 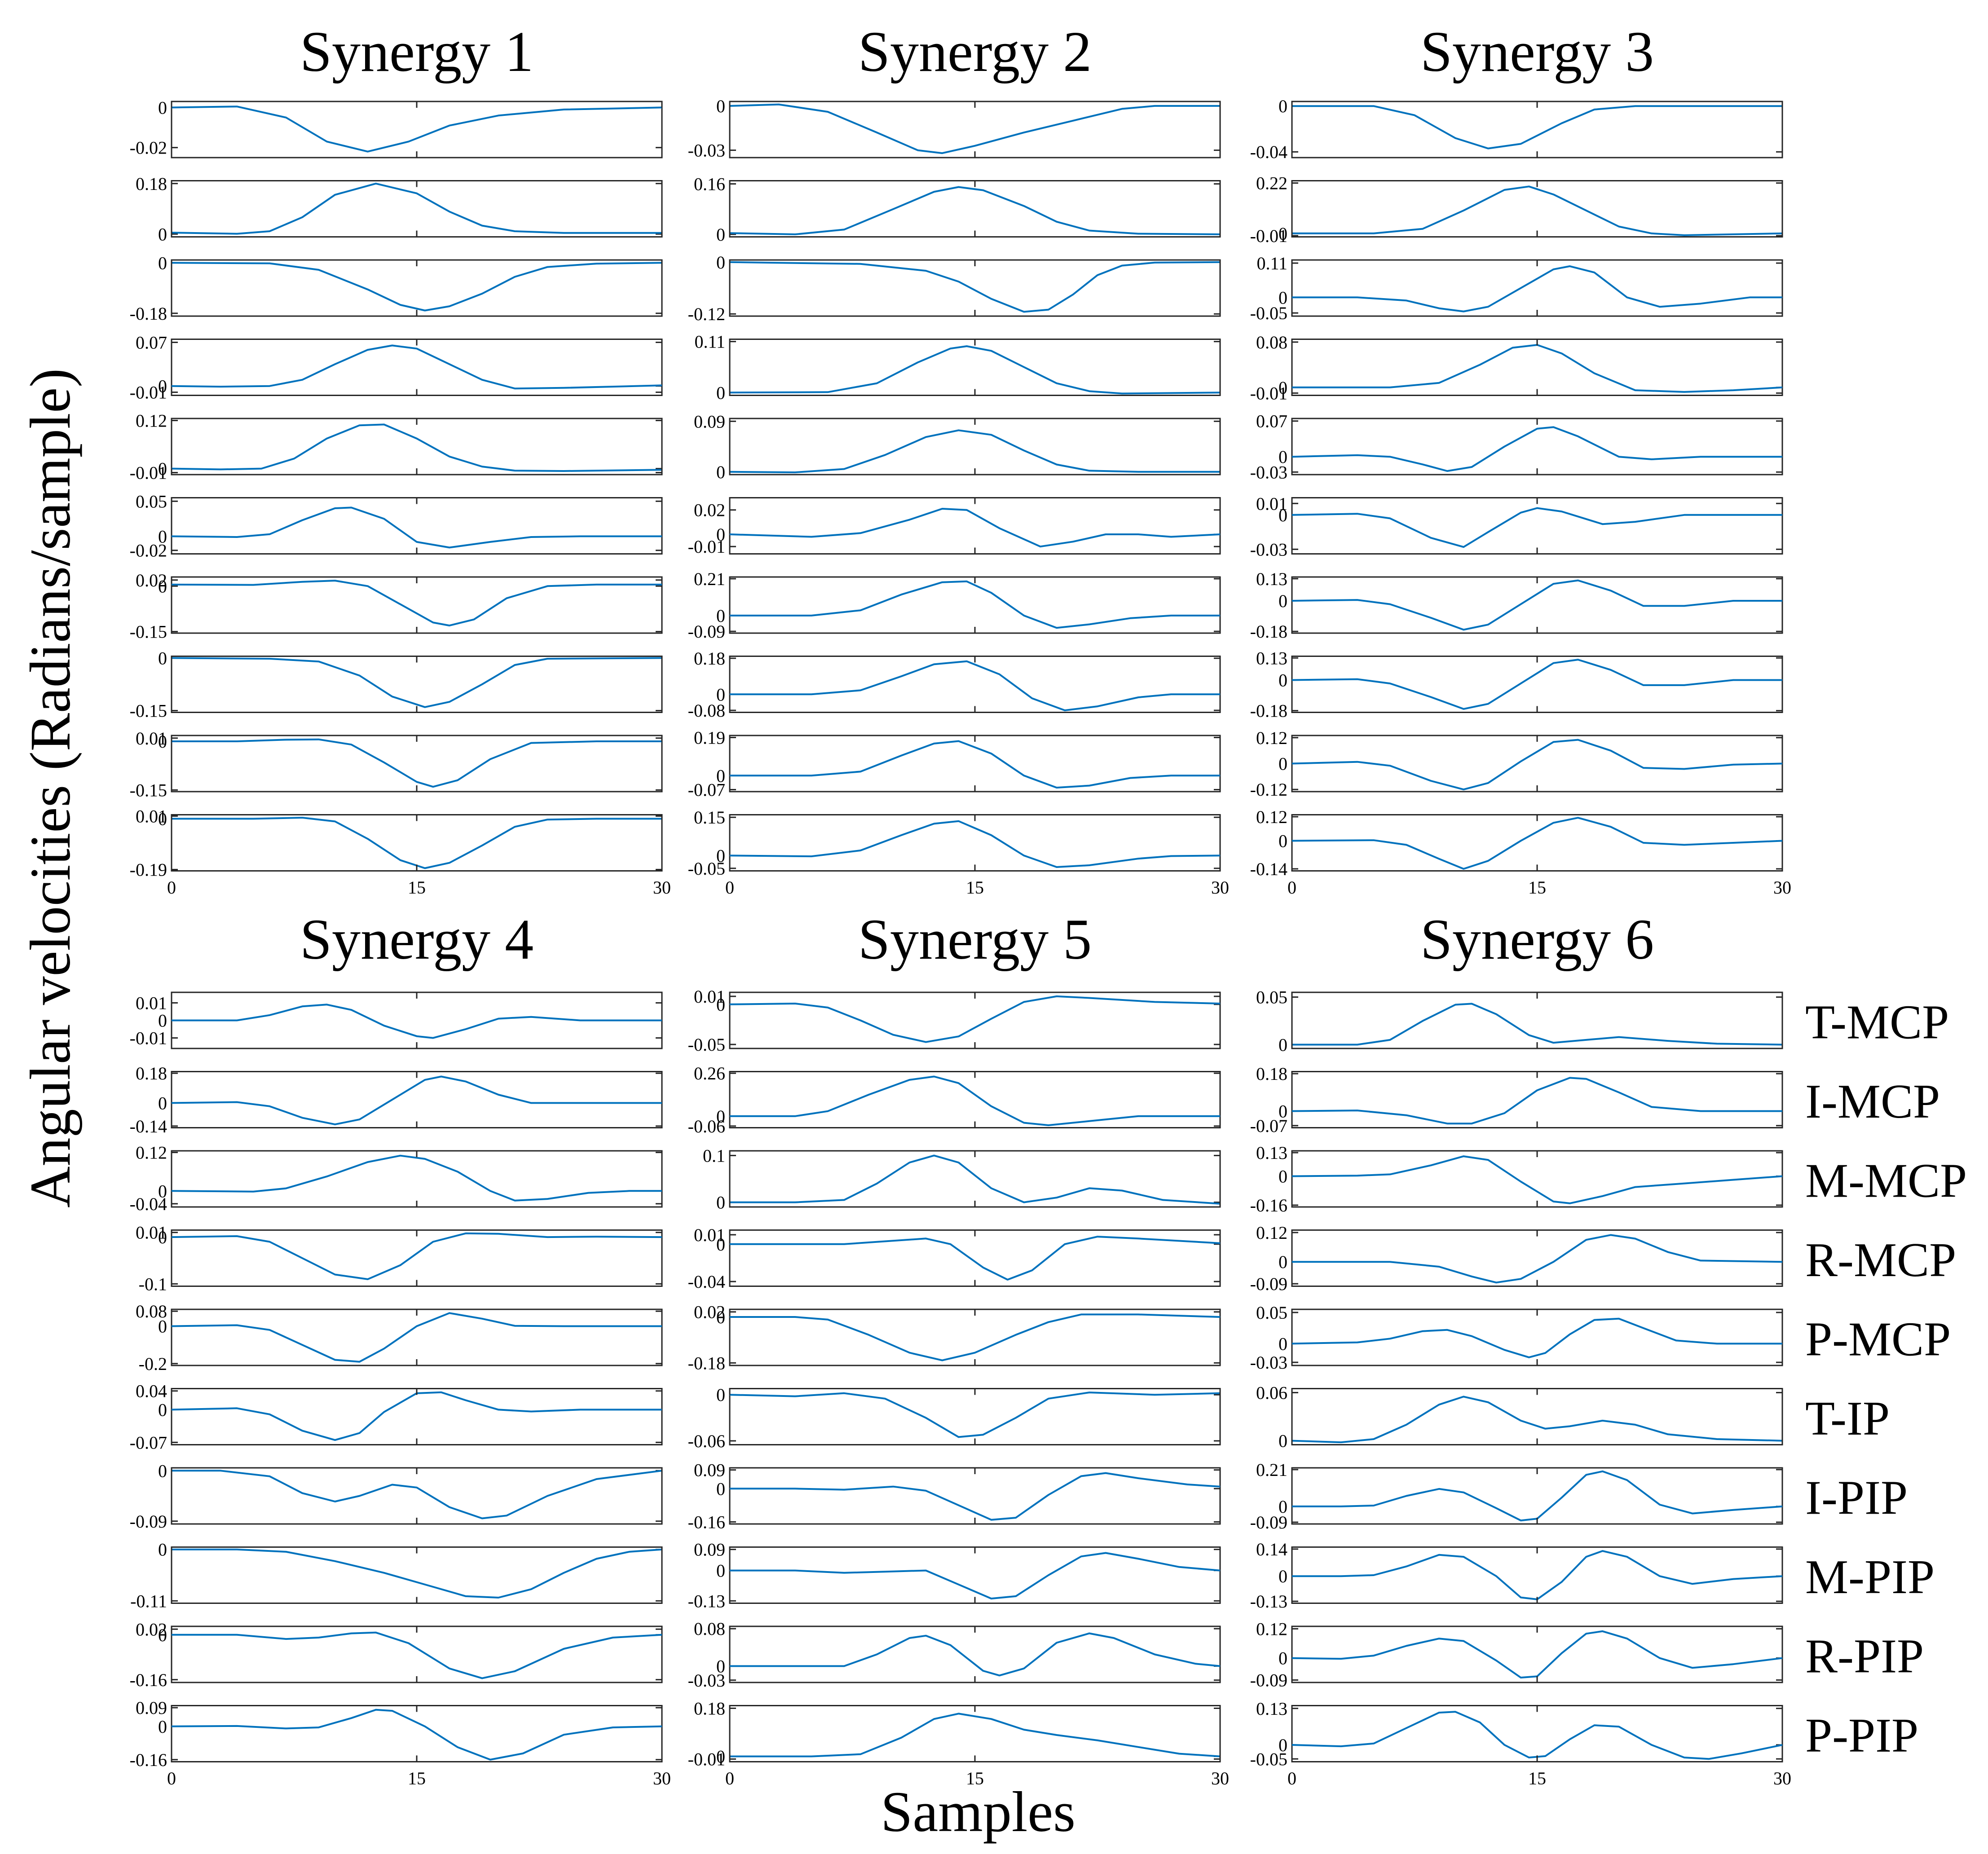 What do you see at coordinates (978, 1812) in the screenshot?
I see `x-axis-label: Samples` at bounding box center [978, 1812].